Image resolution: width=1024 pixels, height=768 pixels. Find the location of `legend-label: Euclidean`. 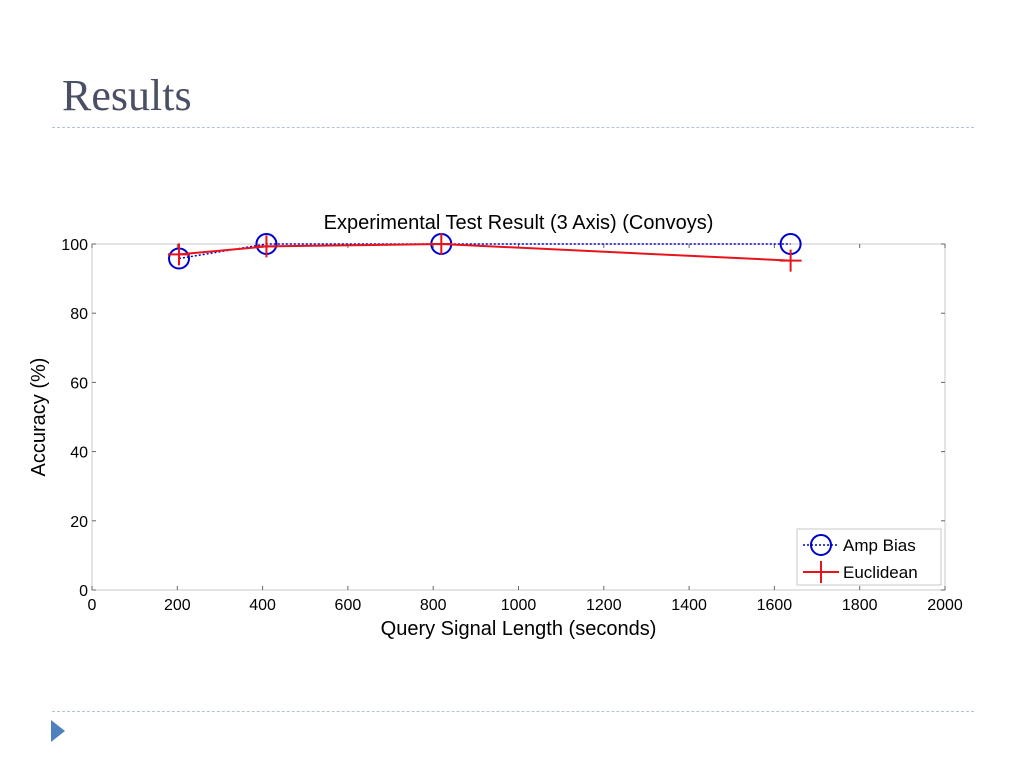

legend-label: Euclidean is located at coordinates (880, 572).